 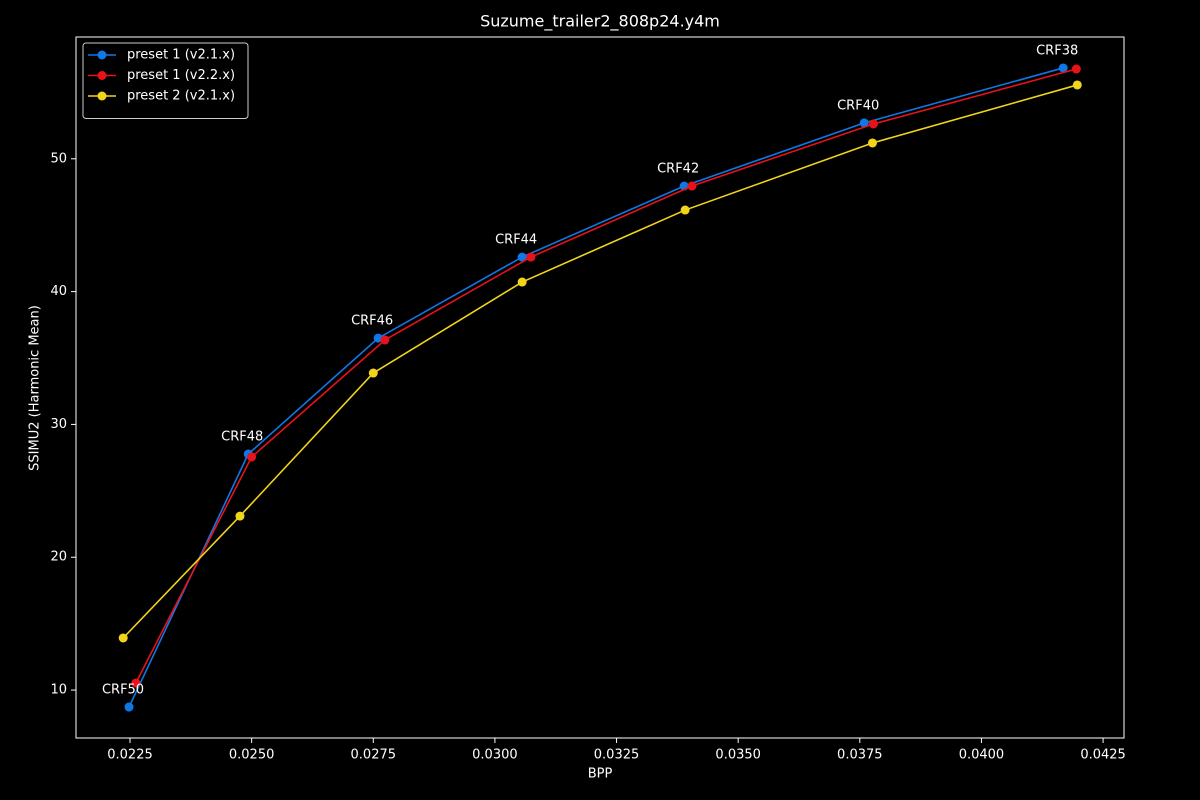 What do you see at coordinates (374, 755) in the screenshot?
I see `x-tick-label: 0.0275` at bounding box center [374, 755].